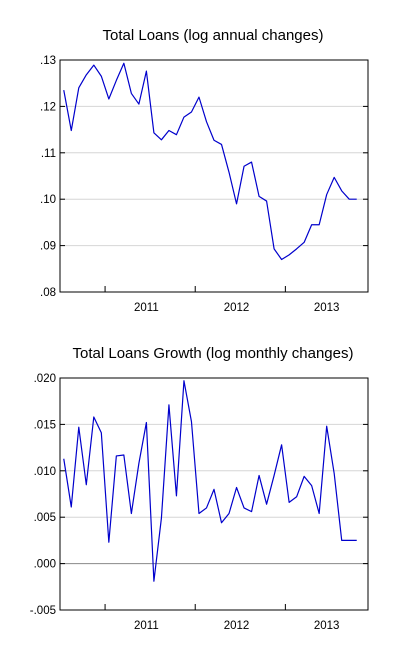  I want to click on y-tick-label: .020, so click(45, 379).